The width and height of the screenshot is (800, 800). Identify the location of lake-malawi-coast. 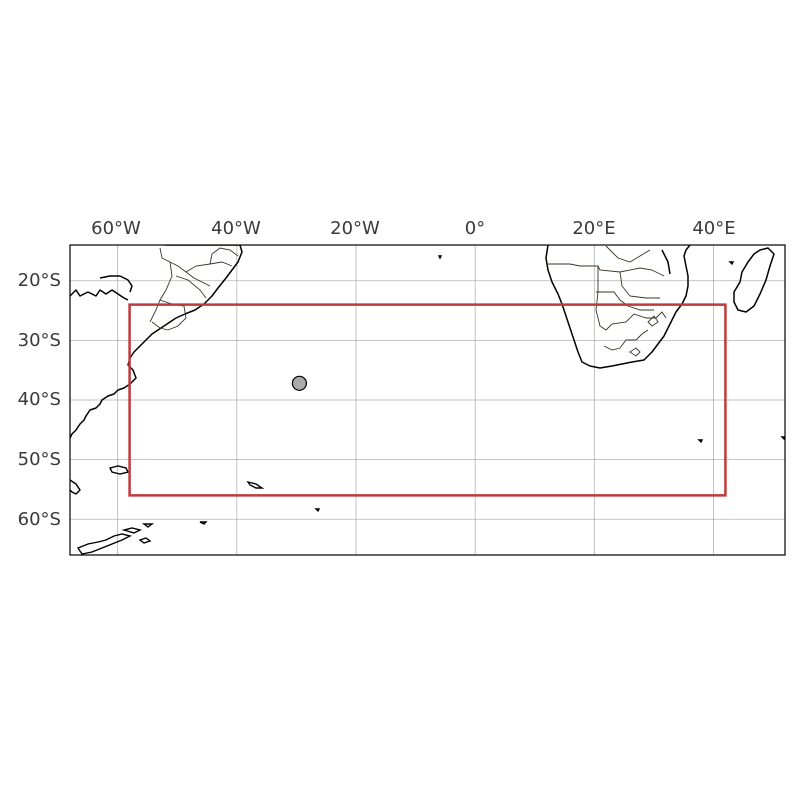
(666, 262).